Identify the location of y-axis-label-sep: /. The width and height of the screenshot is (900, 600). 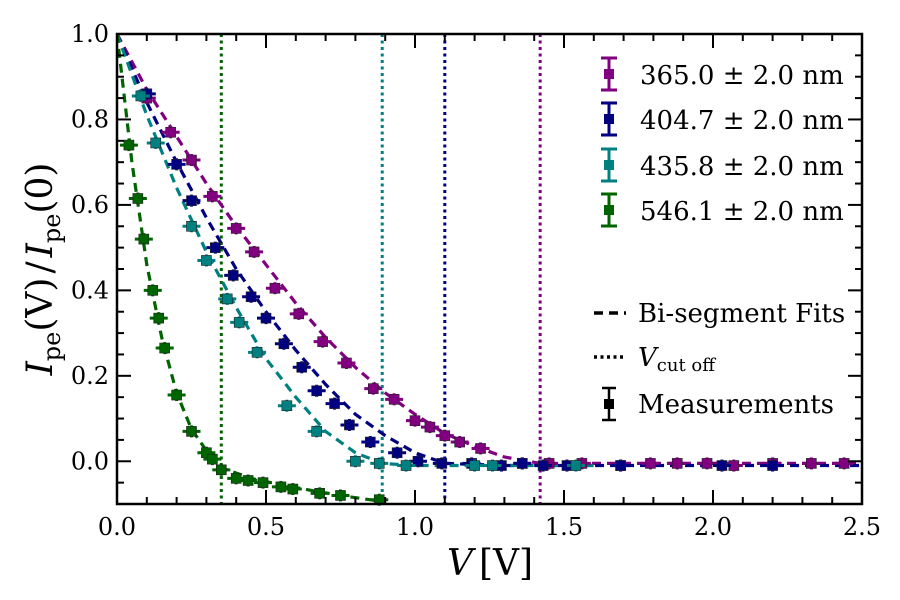
(40, 267).